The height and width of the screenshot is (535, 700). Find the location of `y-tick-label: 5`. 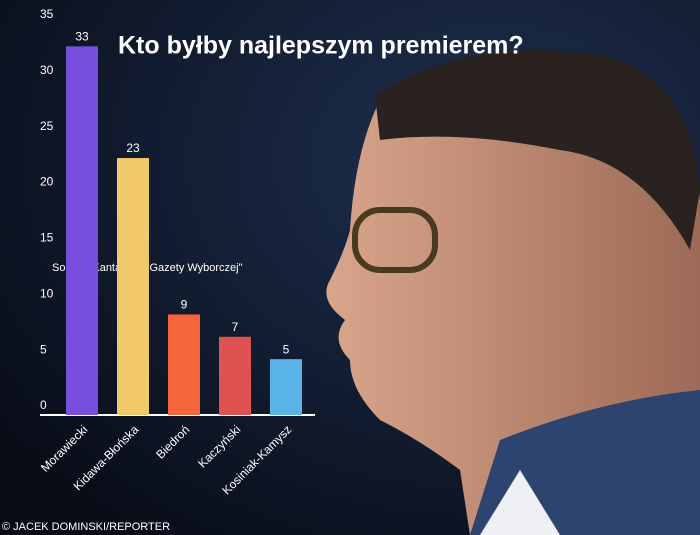

y-tick-label: 5 is located at coordinates (43, 349).